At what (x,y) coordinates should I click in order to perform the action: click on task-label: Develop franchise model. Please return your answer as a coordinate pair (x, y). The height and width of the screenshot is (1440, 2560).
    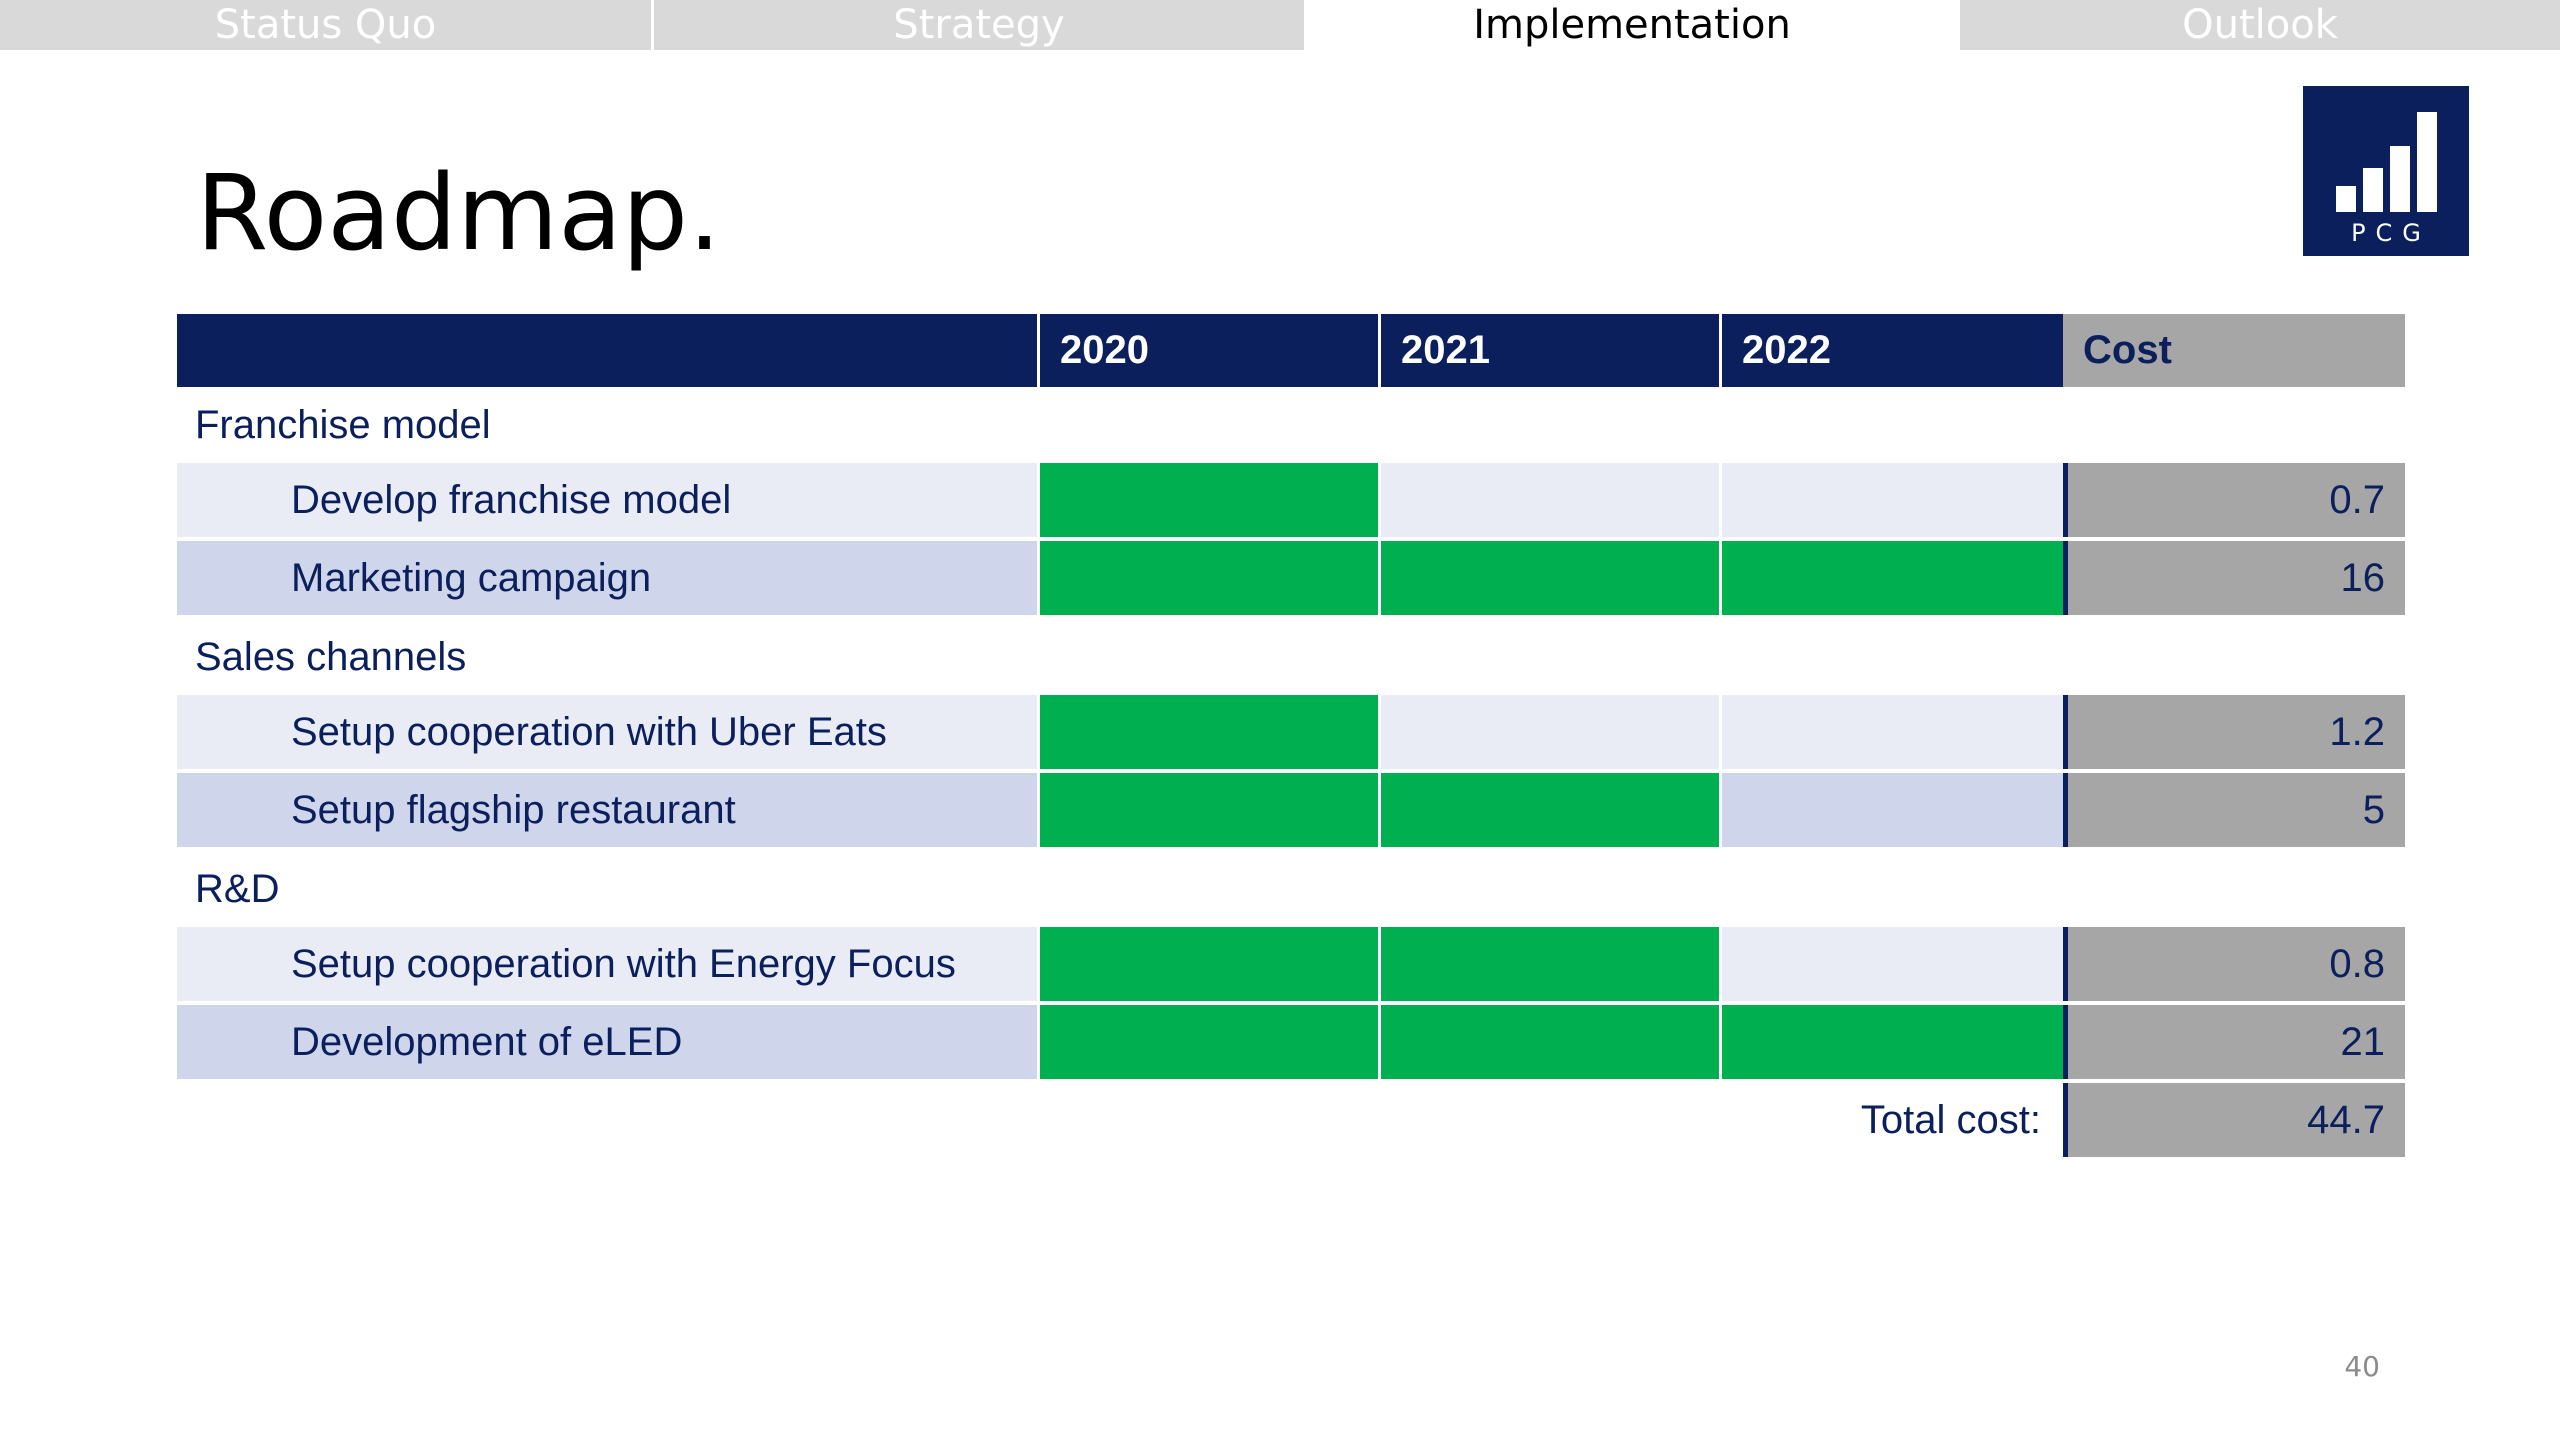
    Looking at the image, I should click on (607, 500).